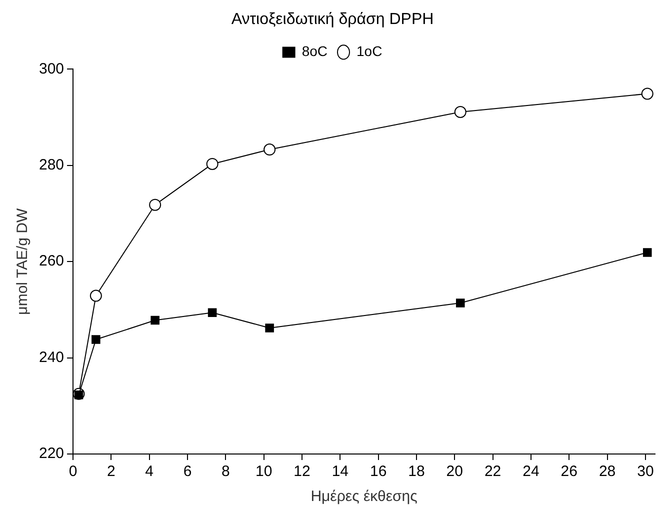 The width and height of the screenshot is (671, 514). I want to click on y-tick-label: 280, so click(51, 165).